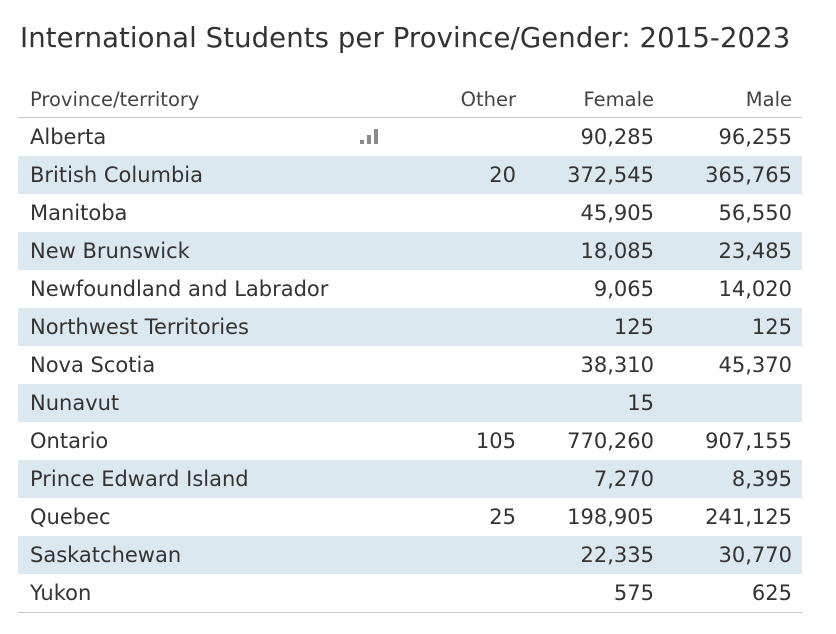 This screenshot has height=634, width=836. Describe the element at coordinates (410, 517) in the screenshot. I see `table-row: Quebec 25 198,905 241,125` at that location.